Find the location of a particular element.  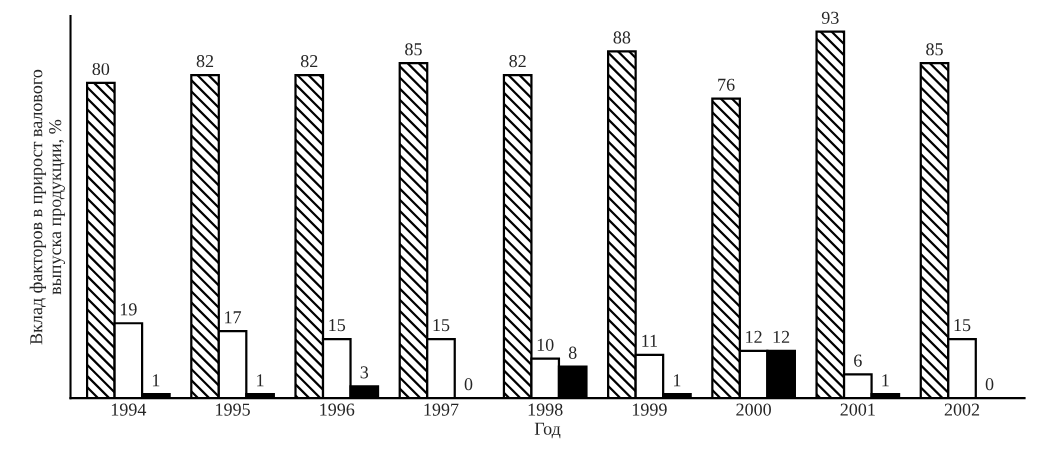

data-label: 88 is located at coordinates (622, 37).